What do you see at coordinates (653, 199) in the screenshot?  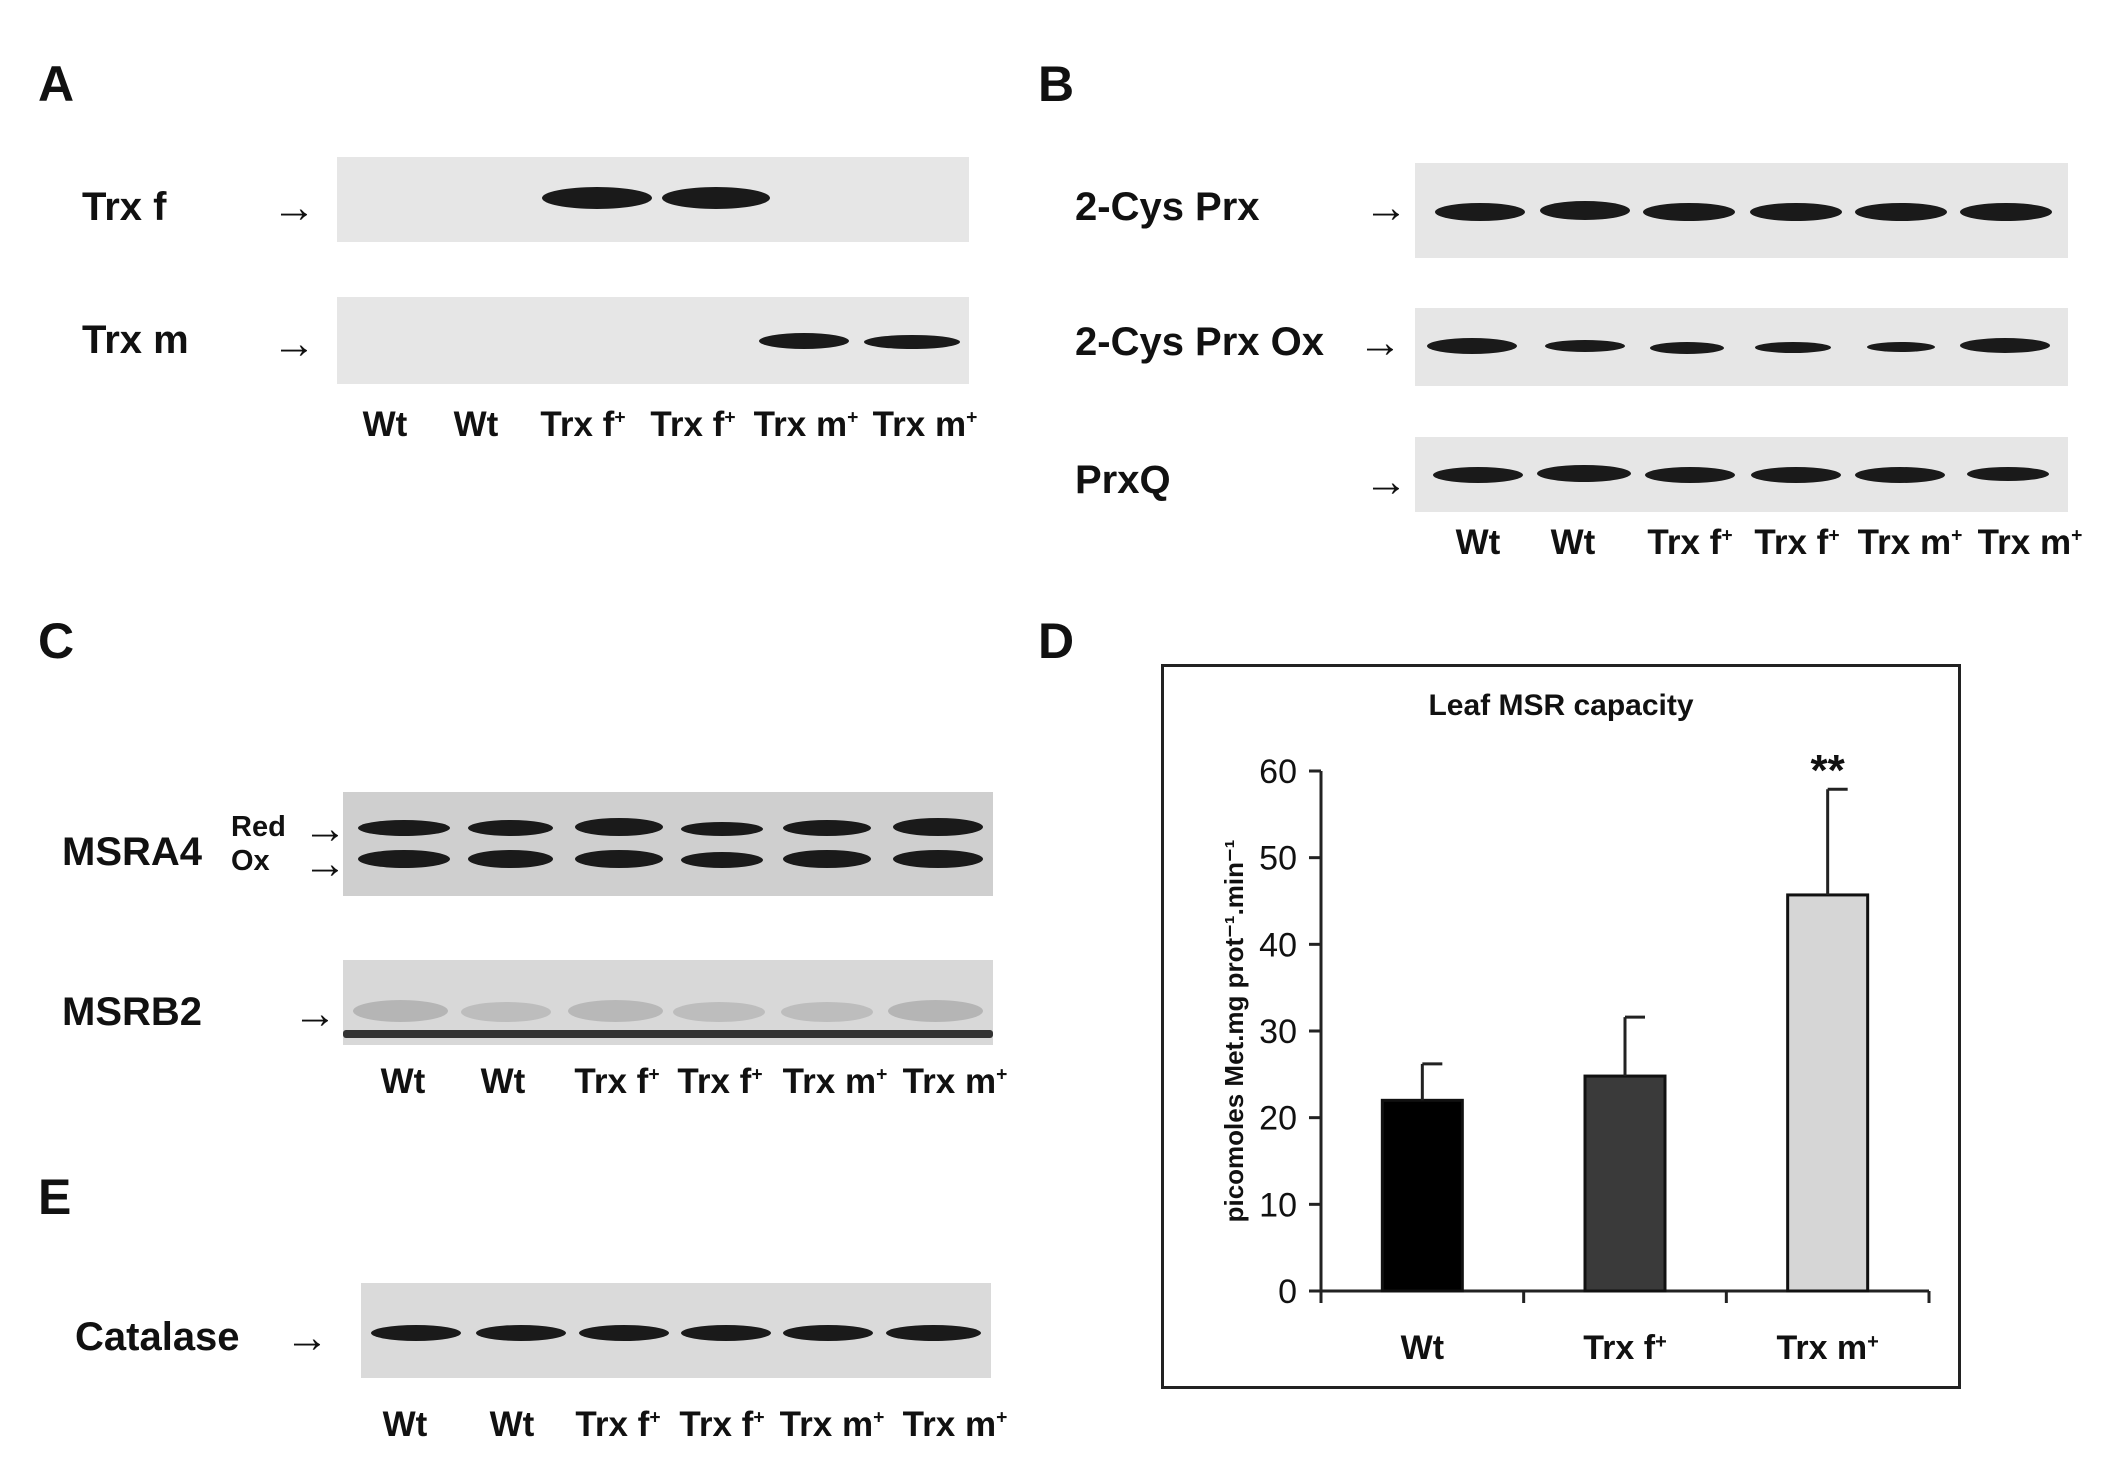 I see `blot-trx-f` at bounding box center [653, 199].